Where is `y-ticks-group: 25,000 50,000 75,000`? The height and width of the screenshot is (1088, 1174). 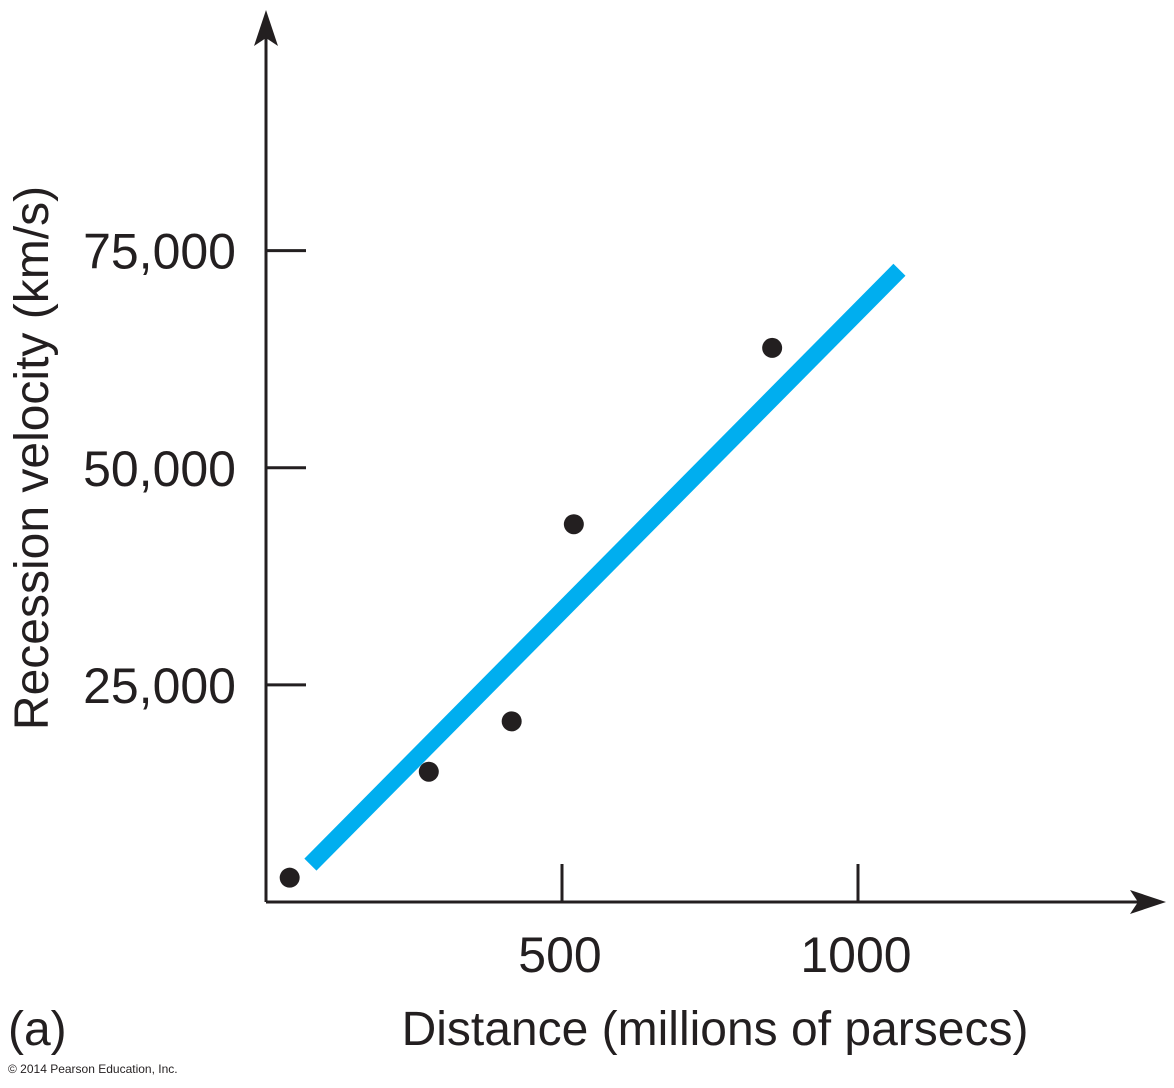 y-ticks-group: 25,000 50,000 75,000 is located at coordinates (194, 469).